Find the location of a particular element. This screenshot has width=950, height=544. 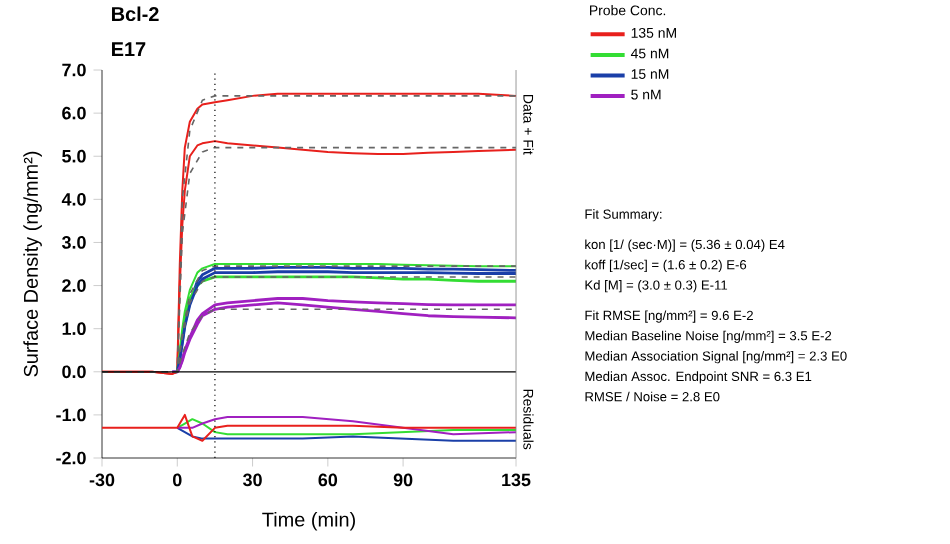

x-tick-label: 90 is located at coordinates (403, 480).